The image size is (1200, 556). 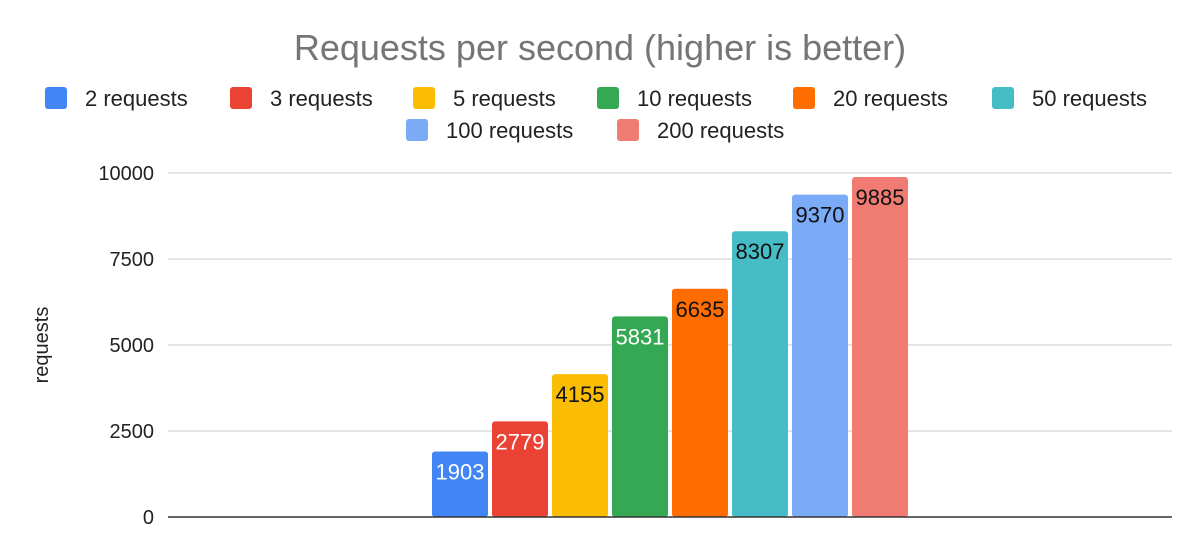 I want to click on bar-value-label: 2779, so click(x=520, y=441).